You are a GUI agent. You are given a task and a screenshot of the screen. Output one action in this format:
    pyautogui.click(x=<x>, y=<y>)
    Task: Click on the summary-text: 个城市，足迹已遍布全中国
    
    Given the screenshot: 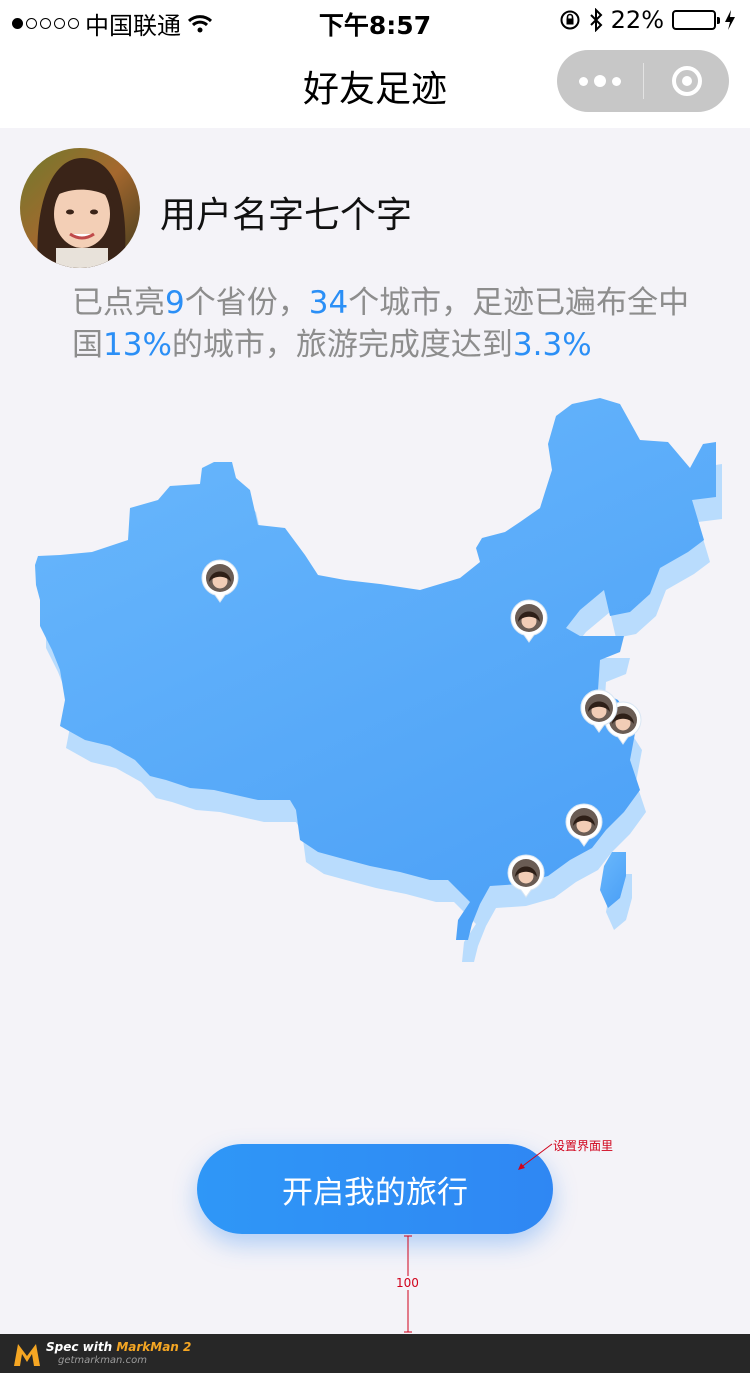 What is the action you would take?
    pyautogui.click(x=381, y=324)
    